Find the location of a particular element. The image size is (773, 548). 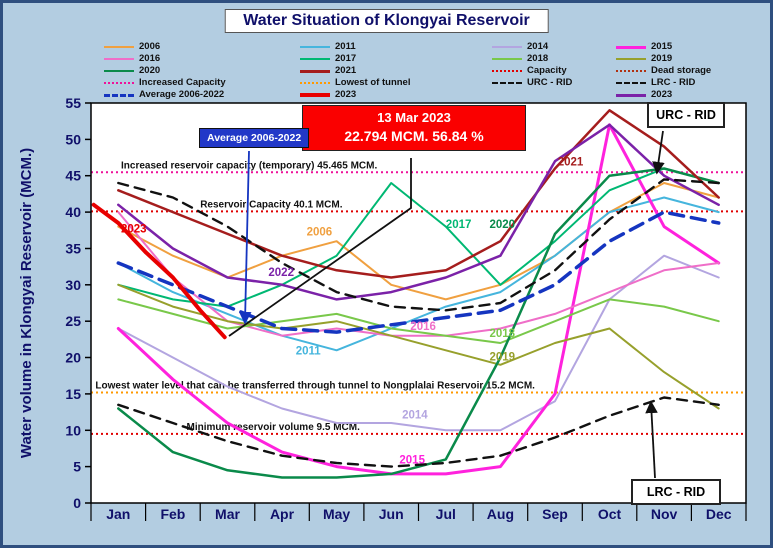

legend-item-capacity: Capacity is located at coordinates (554, 71).